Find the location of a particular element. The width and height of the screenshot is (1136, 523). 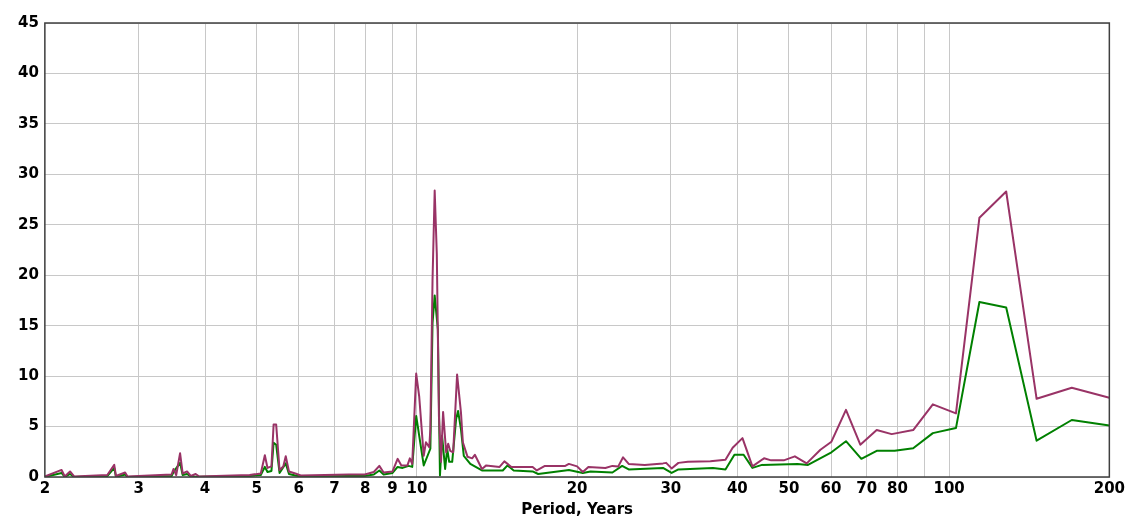

x-tick-label: 50 is located at coordinates (789, 487).